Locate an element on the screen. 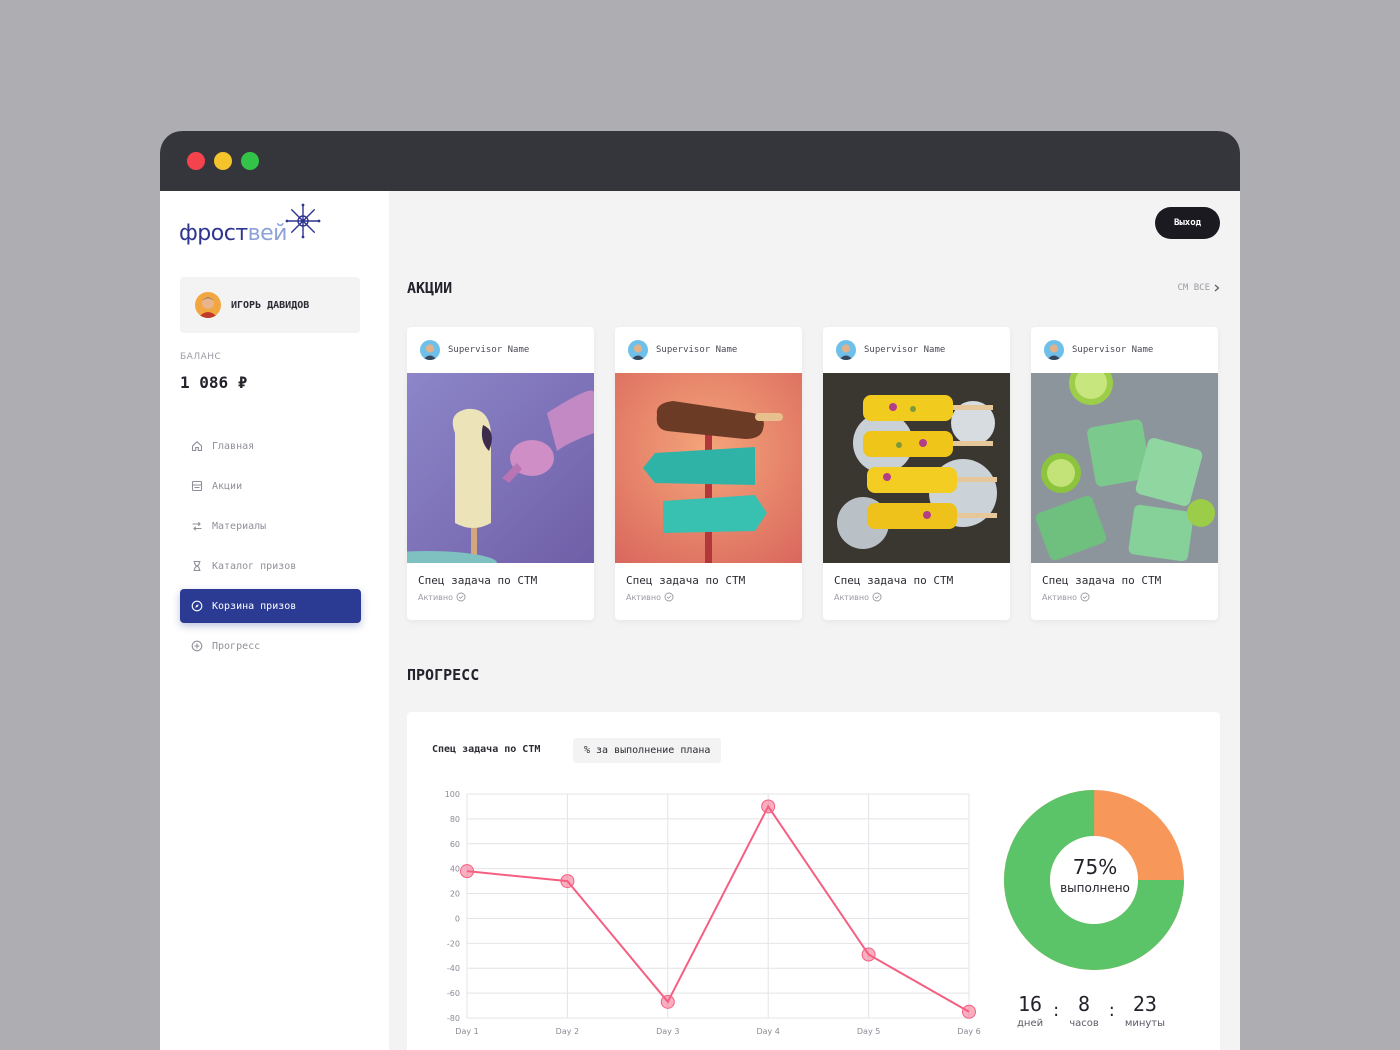 Image resolution: width=1400 pixels, height=1050 pixels. y-tick-label: 80 is located at coordinates (455, 819).